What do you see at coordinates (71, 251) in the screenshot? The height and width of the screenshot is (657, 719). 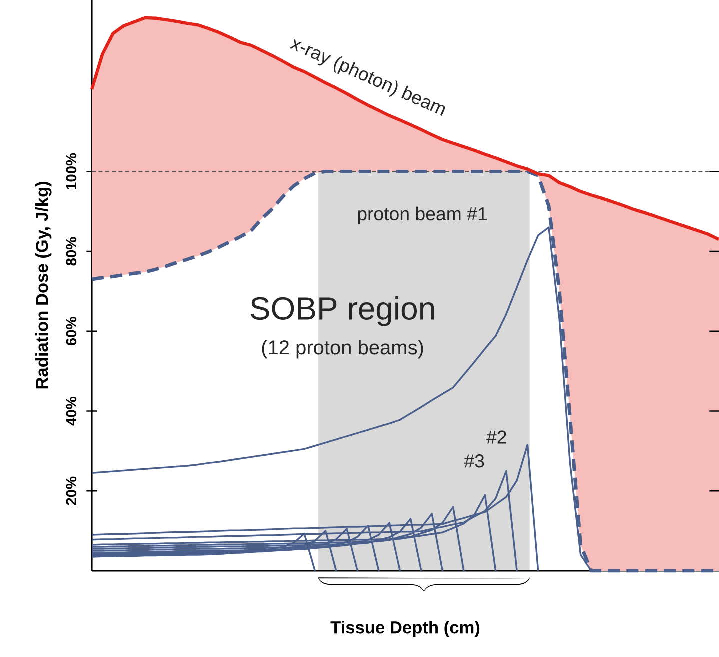 I see `y-tick-label: 80%` at bounding box center [71, 251].